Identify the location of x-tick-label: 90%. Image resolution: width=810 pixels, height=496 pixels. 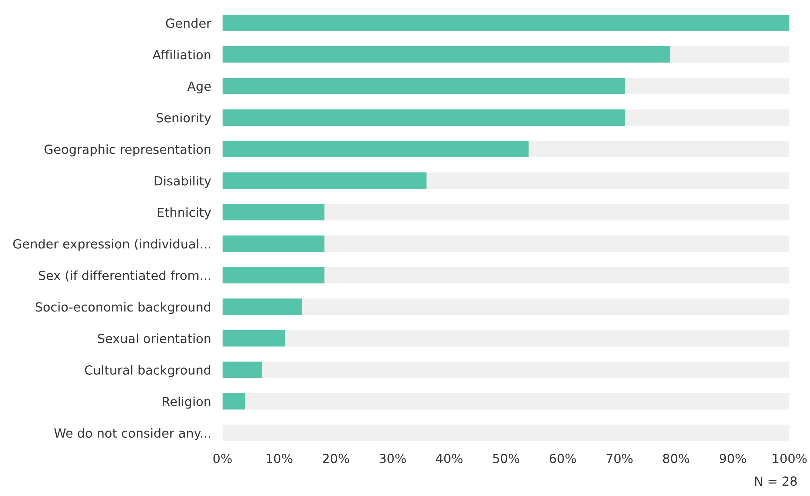
(733, 459).